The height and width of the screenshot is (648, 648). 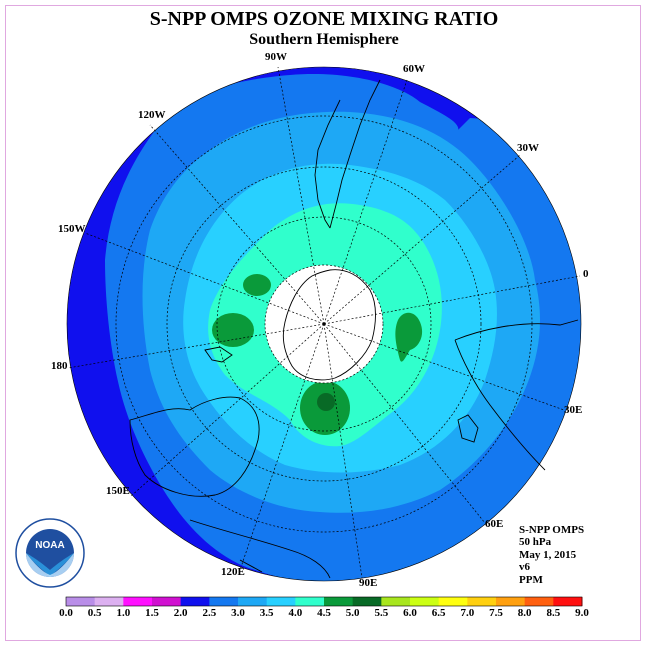 I want to click on coast-antarctica, so click(x=329, y=325).